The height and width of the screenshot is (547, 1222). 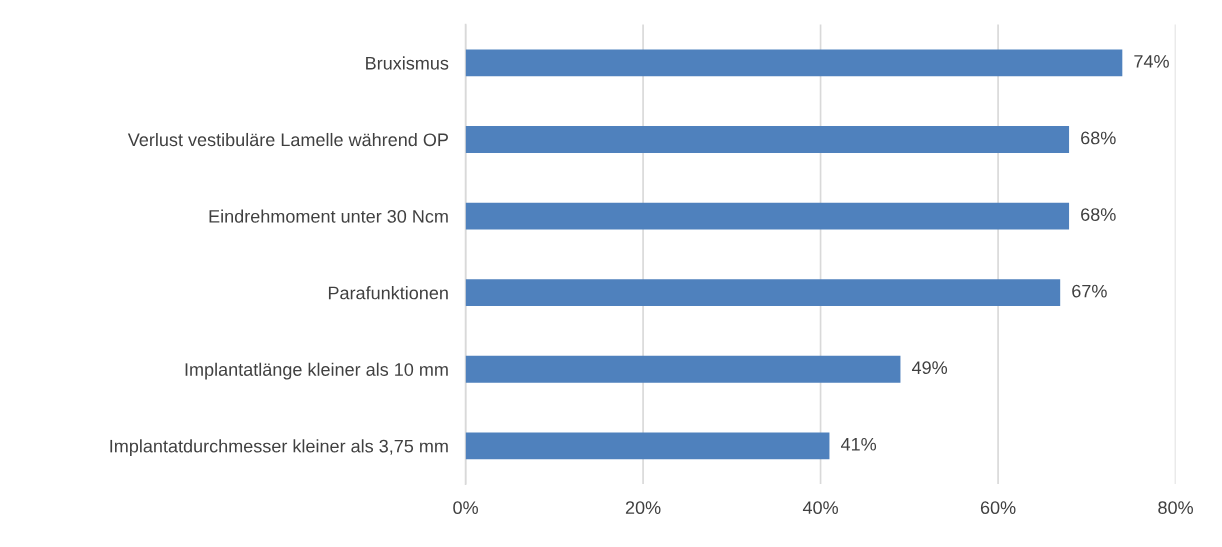 What do you see at coordinates (316, 371) in the screenshot?
I see `y-tick-label: Implantatlänge kleiner als 10 mm` at bounding box center [316, 371].